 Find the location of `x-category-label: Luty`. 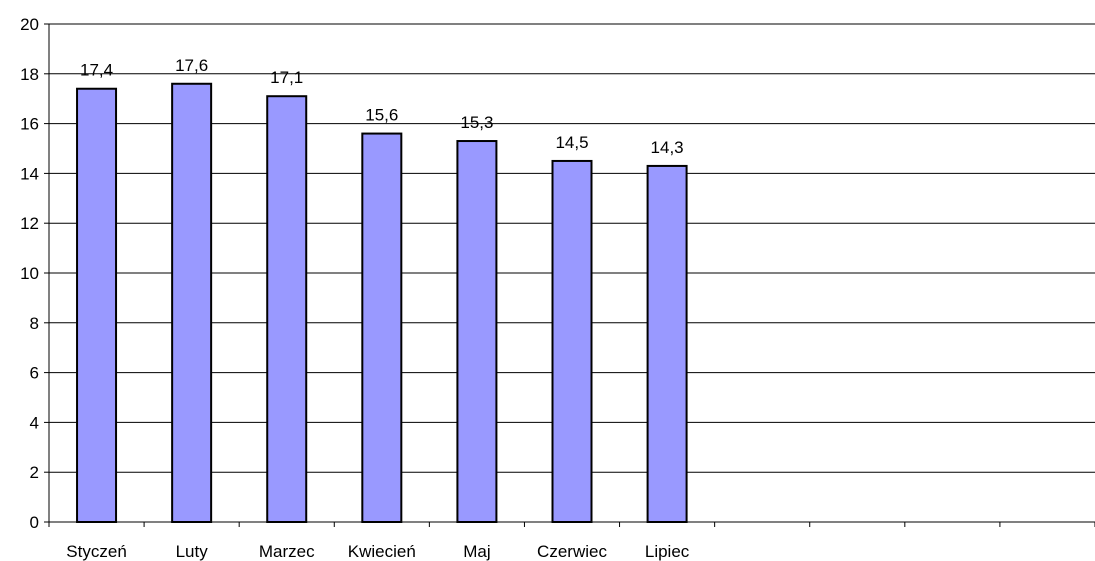

x-category-label: Luty is located at coordinates (192, 551).